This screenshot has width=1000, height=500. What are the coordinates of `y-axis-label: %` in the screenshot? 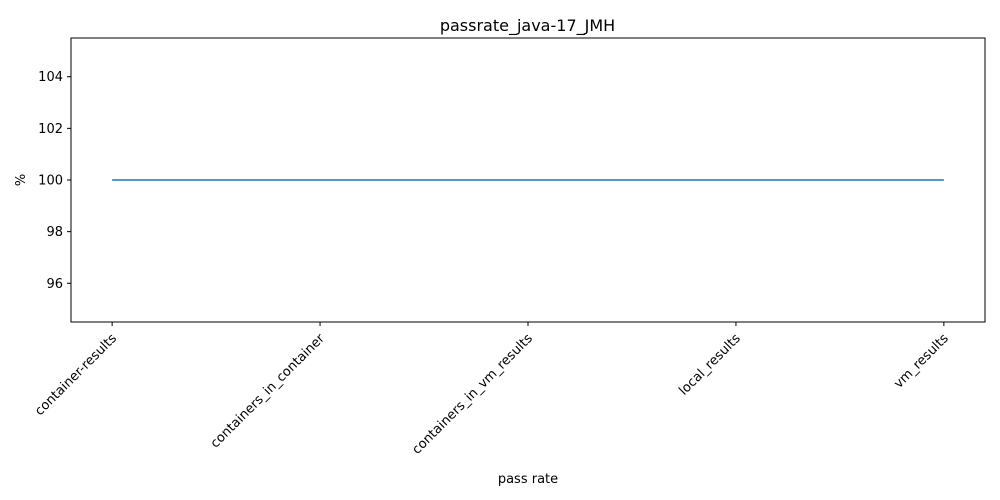 It's located at (21, 180).